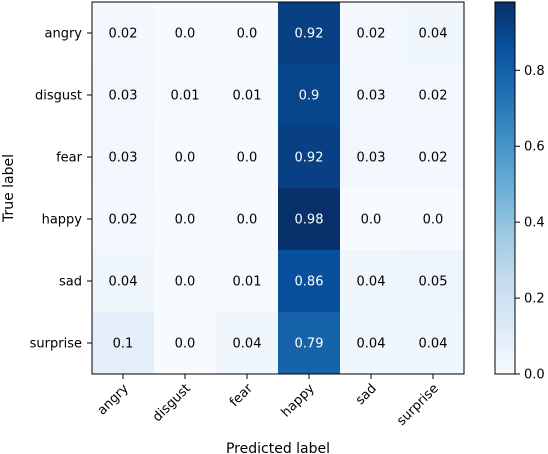 The width and height of the screenshot is (548, 454). What do you see at coordinates (505, 188) in the screenshot?
I see `colorbar-gradient` at bounding box center [505, 188].